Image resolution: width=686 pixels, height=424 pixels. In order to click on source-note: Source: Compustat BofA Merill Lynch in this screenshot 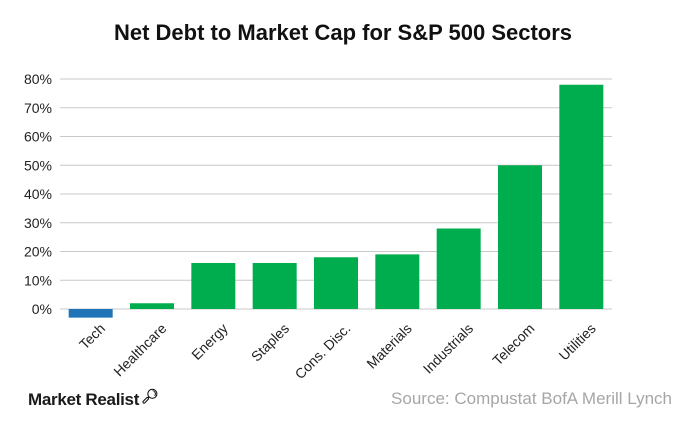, I will do `click(531, 398)`.